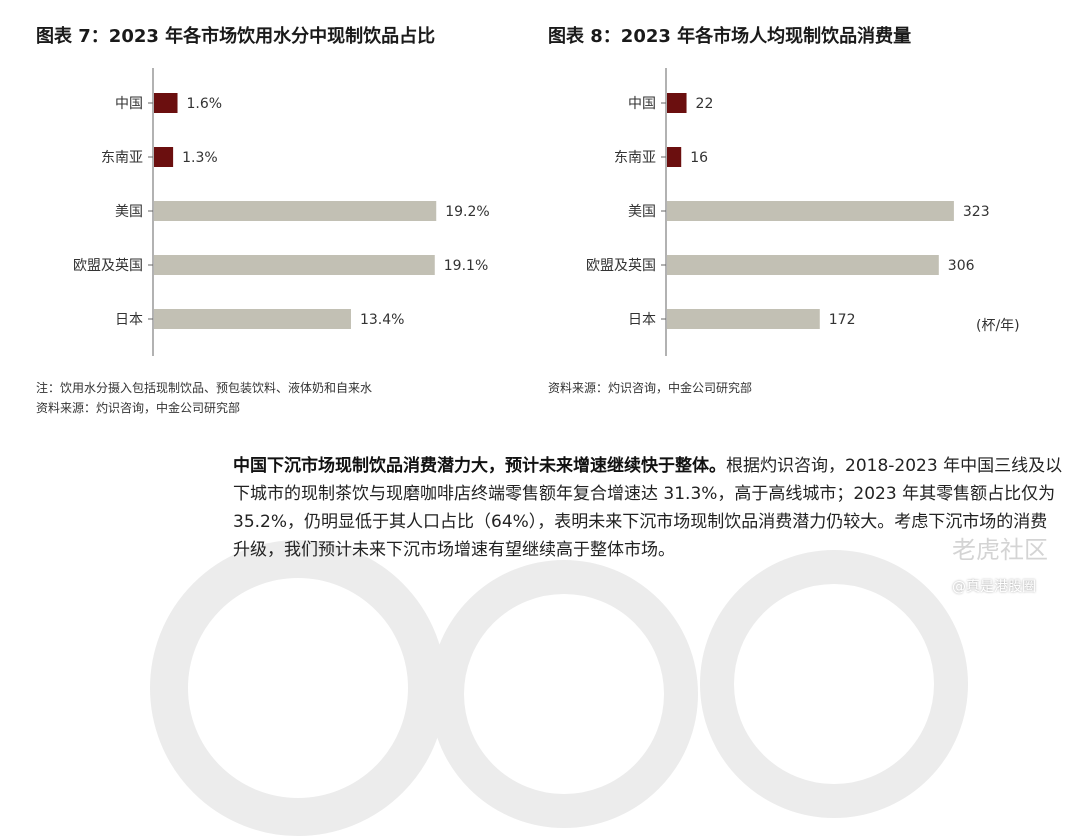 The image size is (1080, 836). Describe the element at coordinates (467, 212) in the screenshot. I see `figure7-value-label: 19.2%` at that location.